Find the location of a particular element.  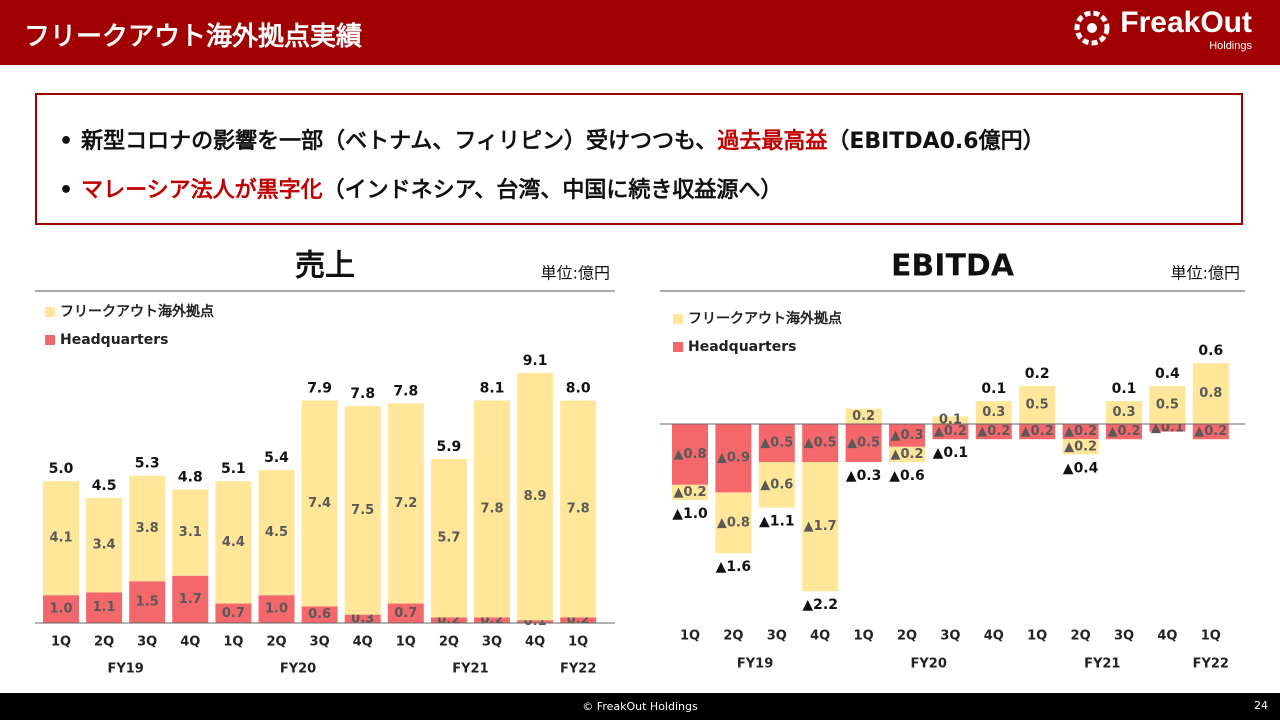

bullet-text: マレーシア法人が黒字化 is located at coordinates (202, 190).